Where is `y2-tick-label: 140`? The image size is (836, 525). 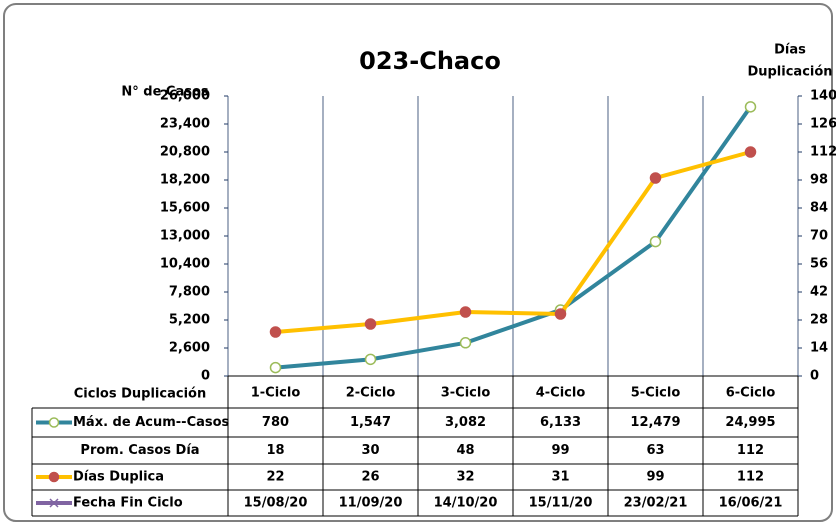
y2-tick-label: 140 is located at coordinates (823, 96).